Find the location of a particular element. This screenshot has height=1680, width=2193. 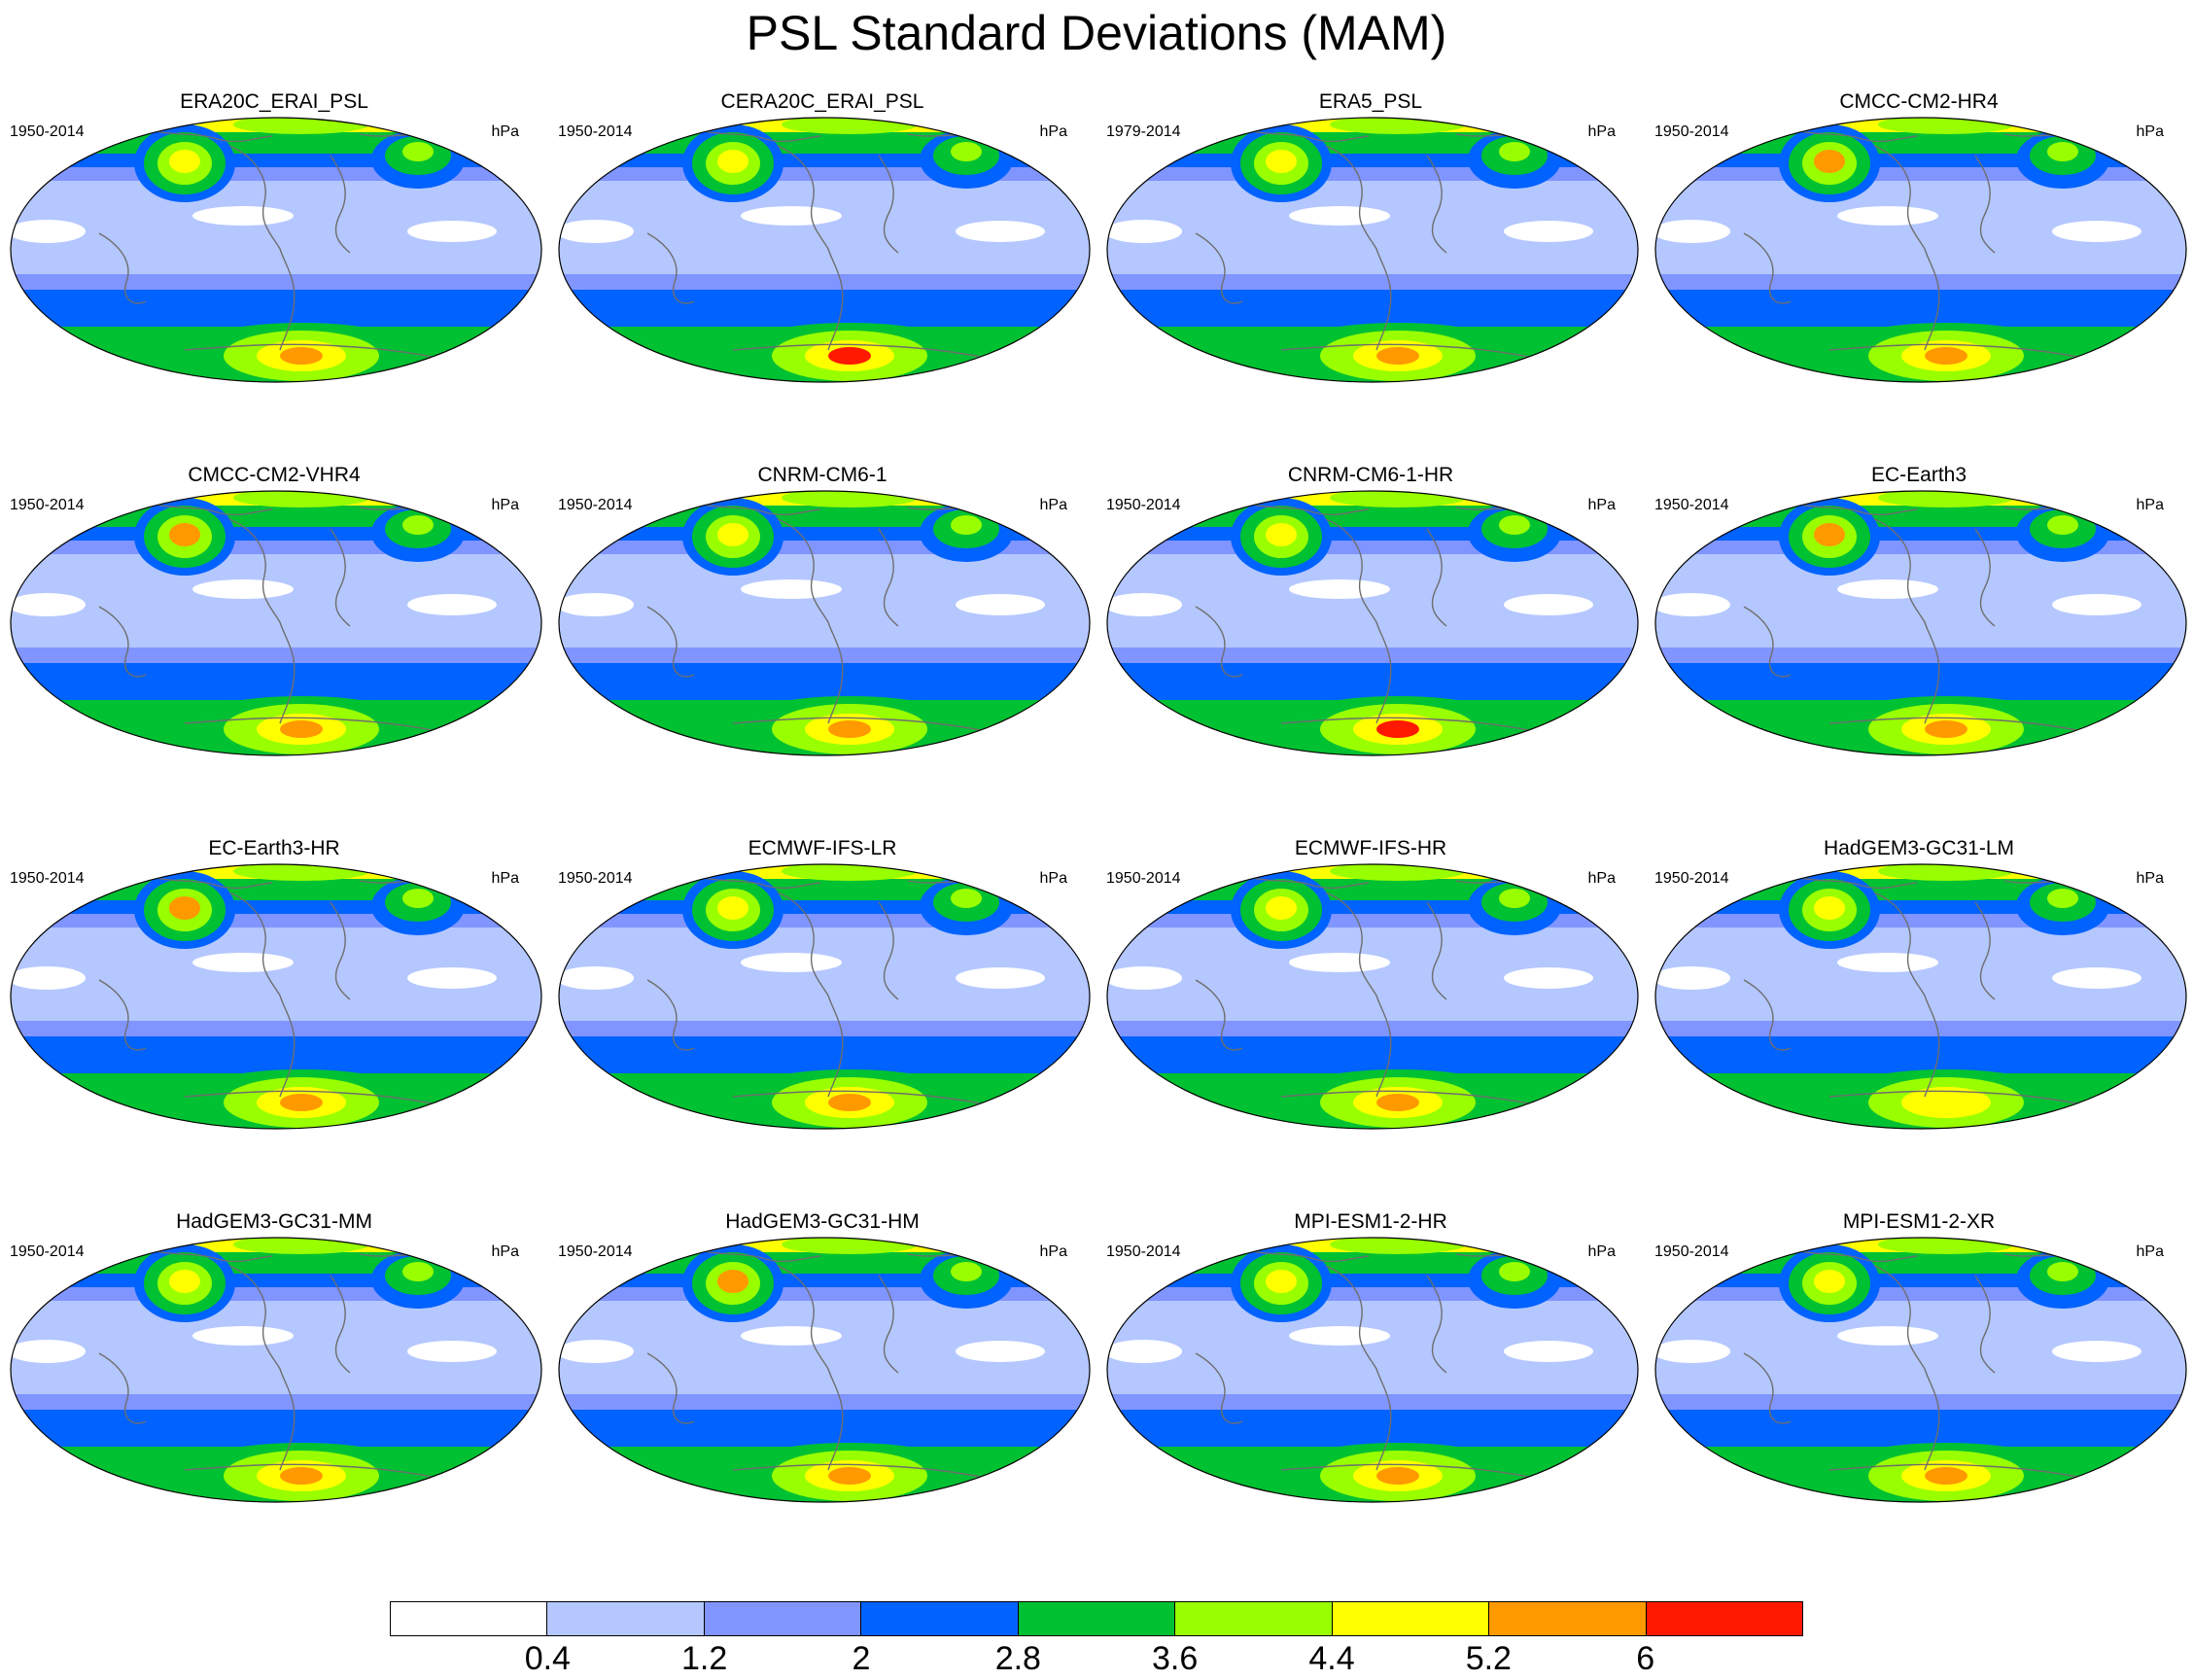

map-panel: CNRM-CM6-1 1950-2014 hPa is located at coordinates (822, 564).